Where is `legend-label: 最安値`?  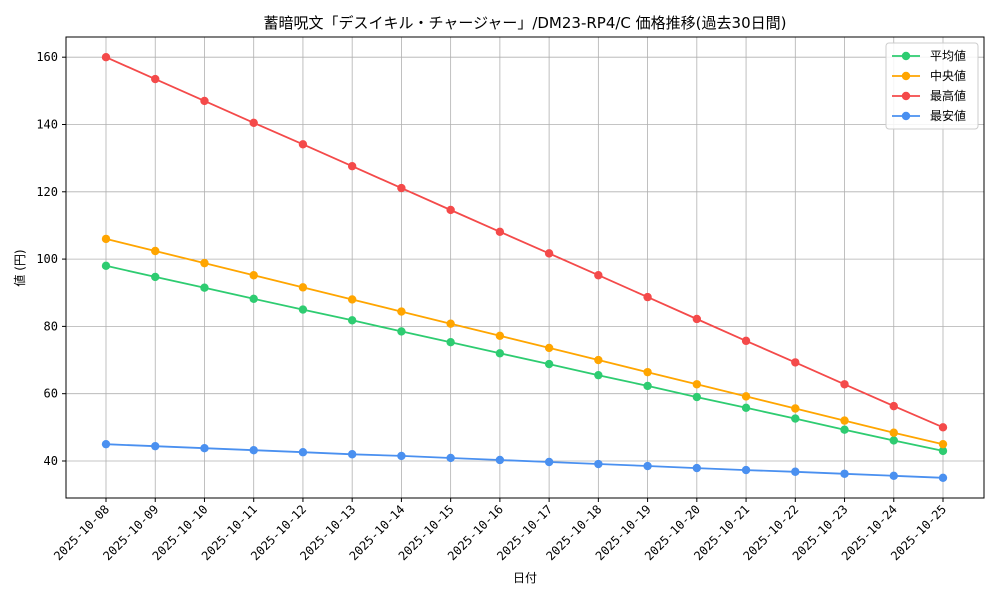
legend-label: 最安値 is located at coordinates (948, 115).